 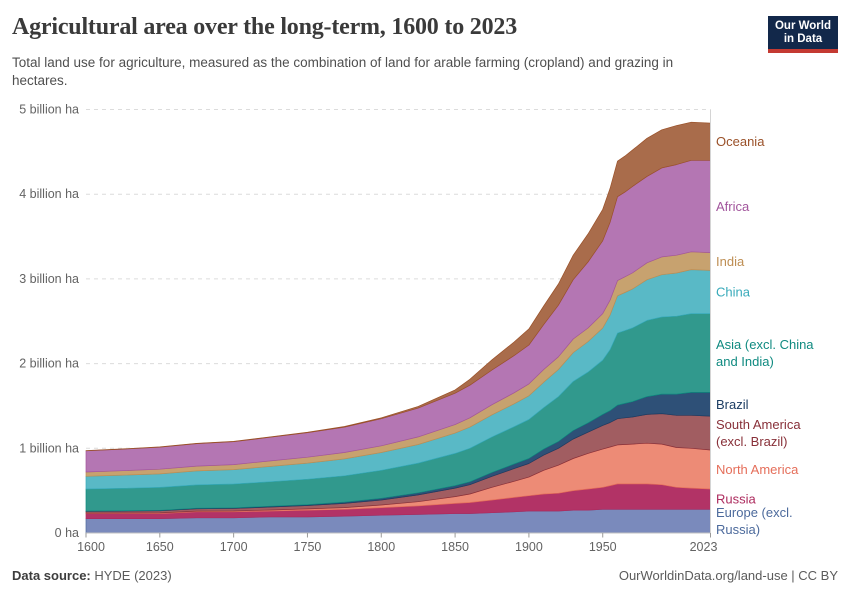 I want to click on series-label-asia: Asia (excl. China, so click(x=765, y=344).